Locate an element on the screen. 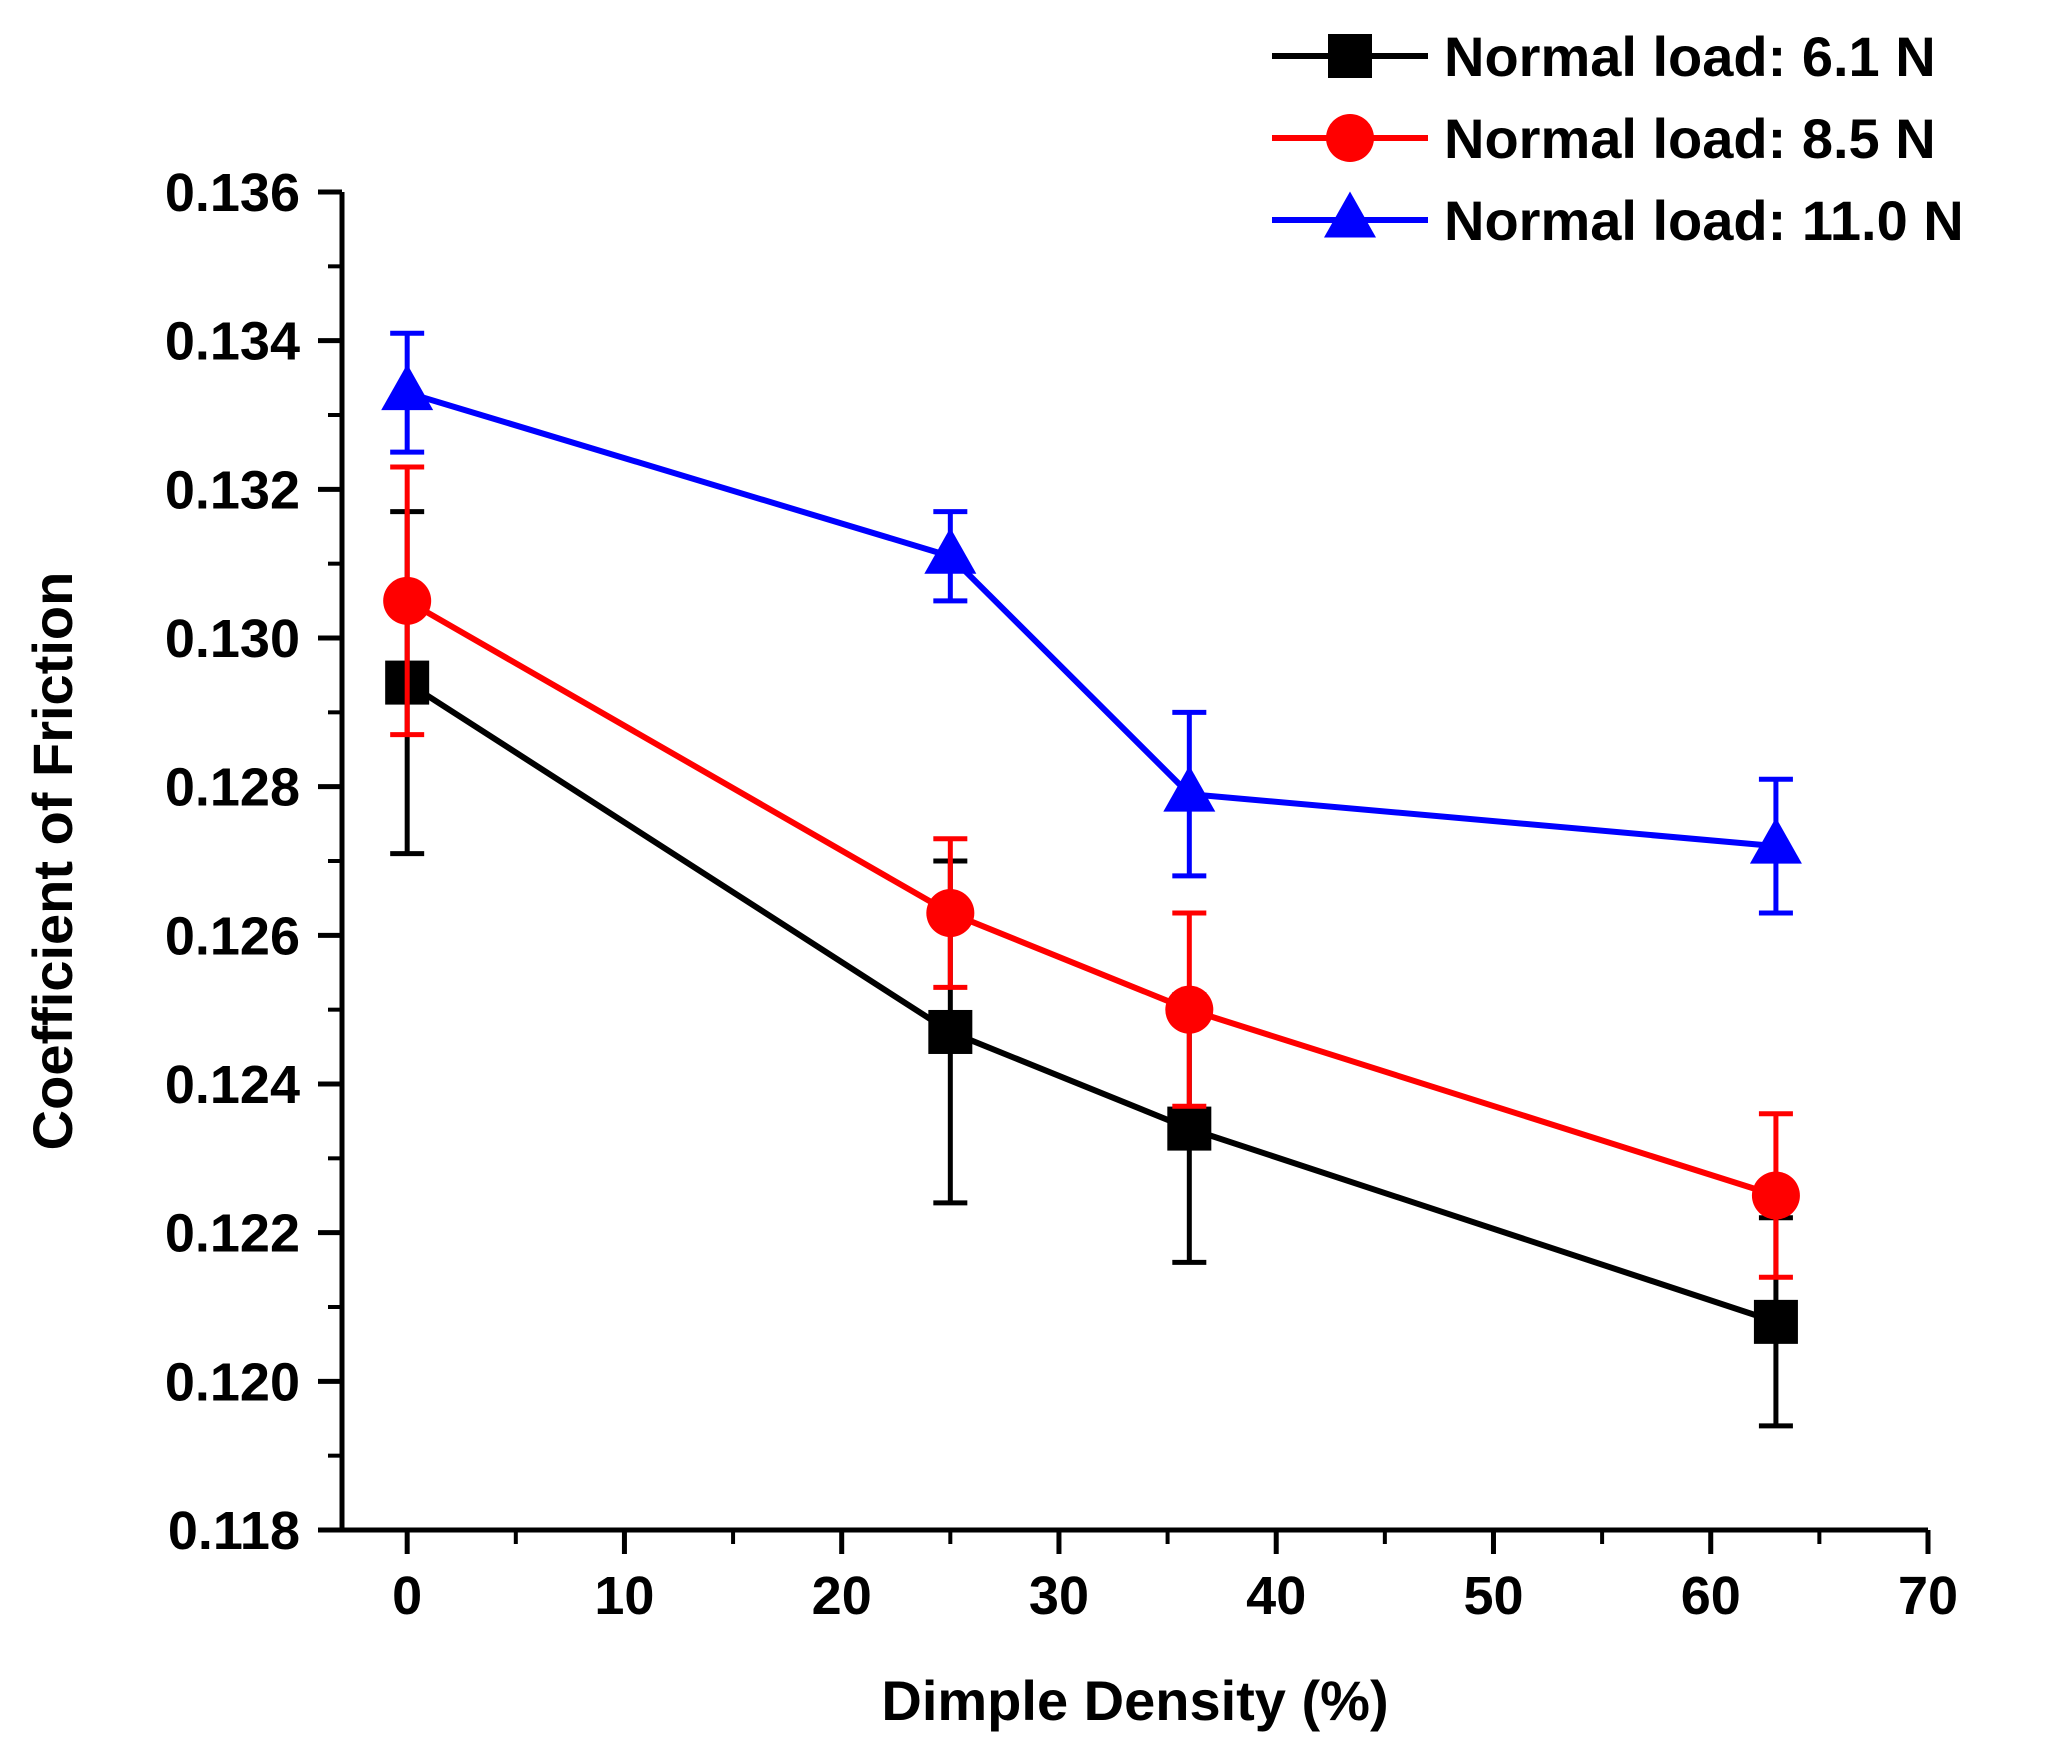  y-tick-label: 0.132 is located at coordinates (232, 490).